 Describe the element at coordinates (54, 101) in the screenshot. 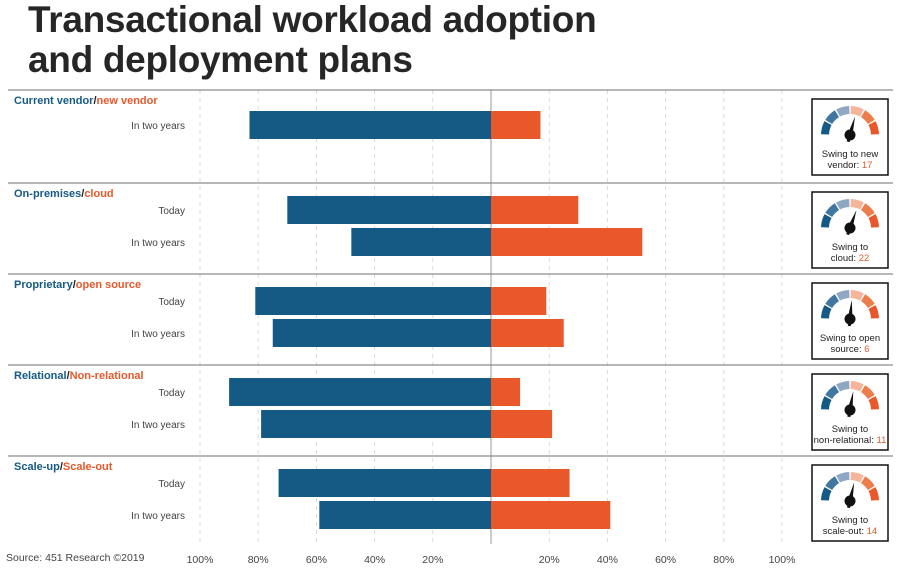

I see `header-left-term: Current vendor` at that location.